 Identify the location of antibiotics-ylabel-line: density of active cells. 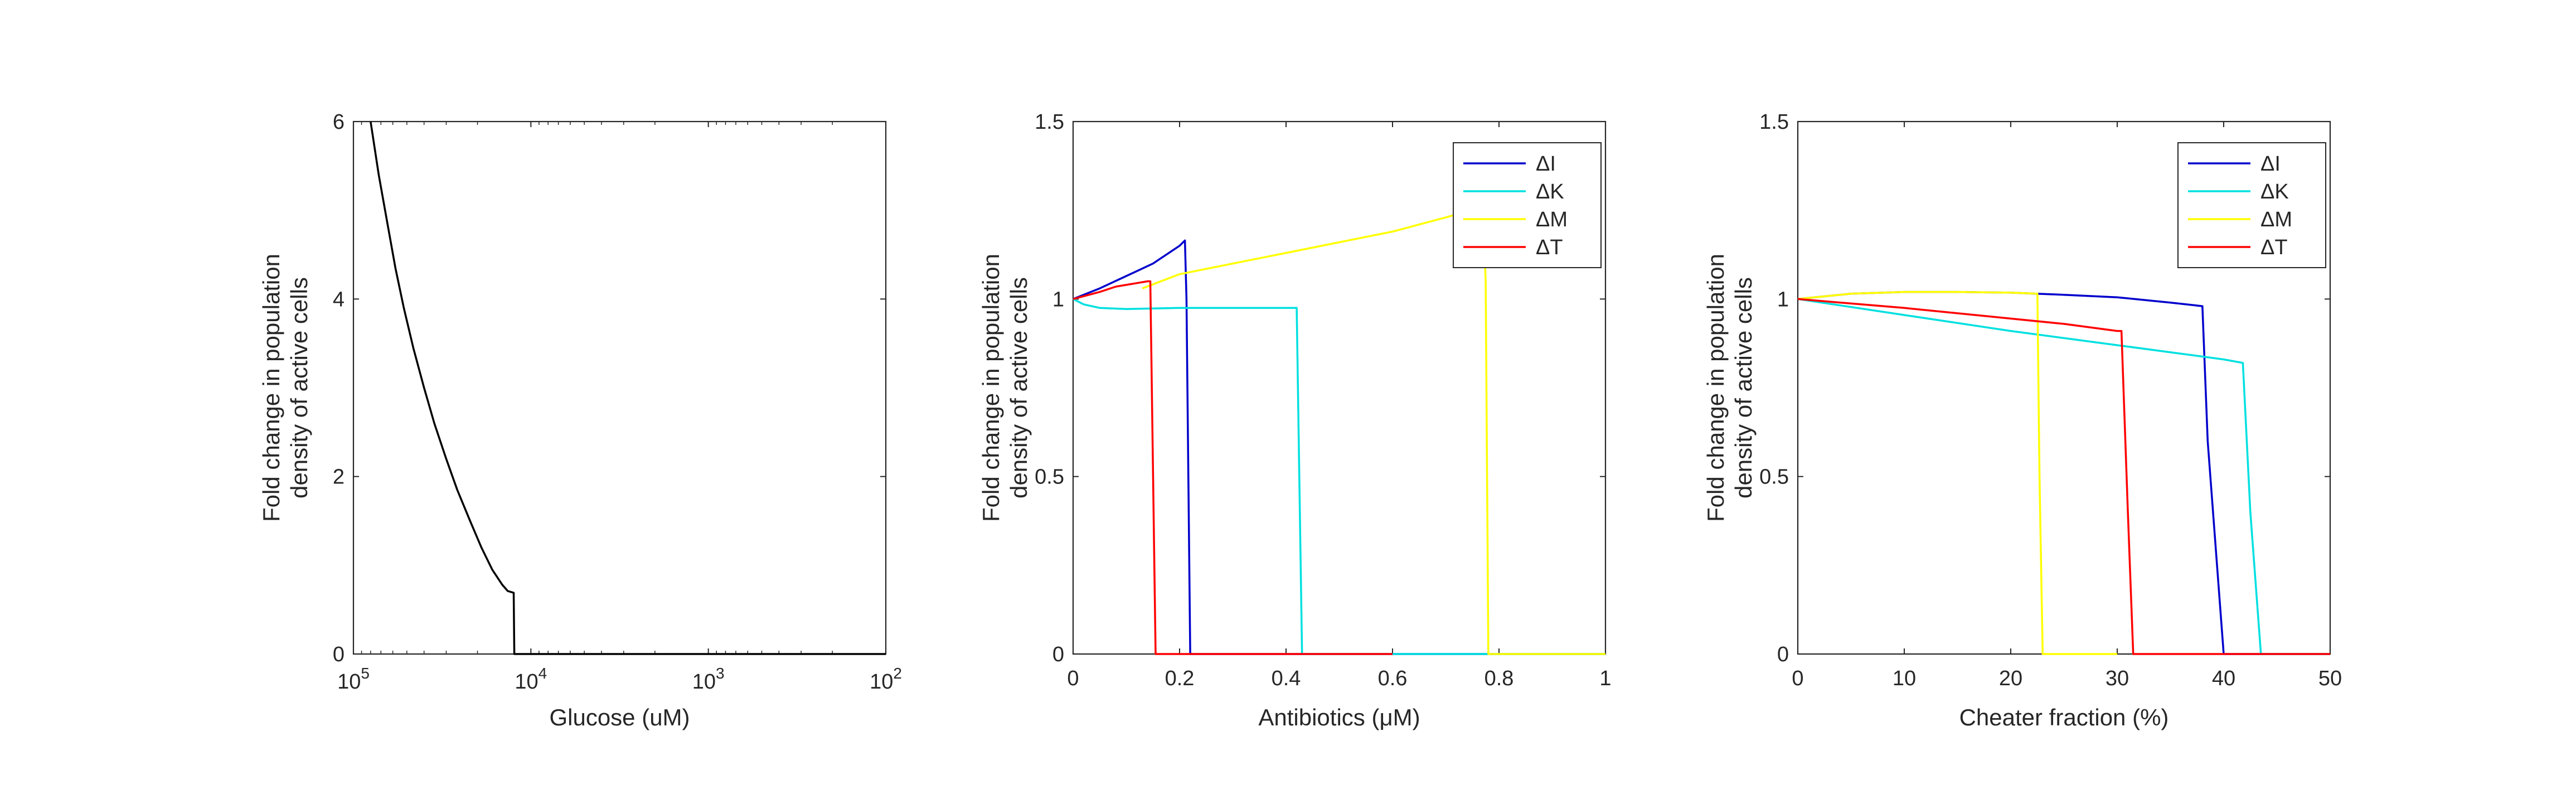
(1019, 387).